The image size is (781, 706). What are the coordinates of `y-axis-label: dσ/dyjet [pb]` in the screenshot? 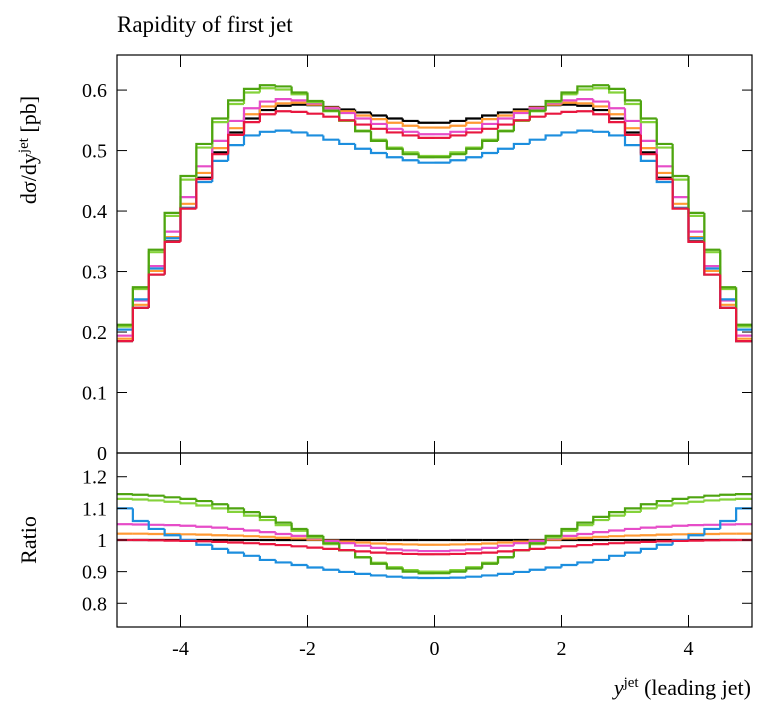 It's located at (28, 150).